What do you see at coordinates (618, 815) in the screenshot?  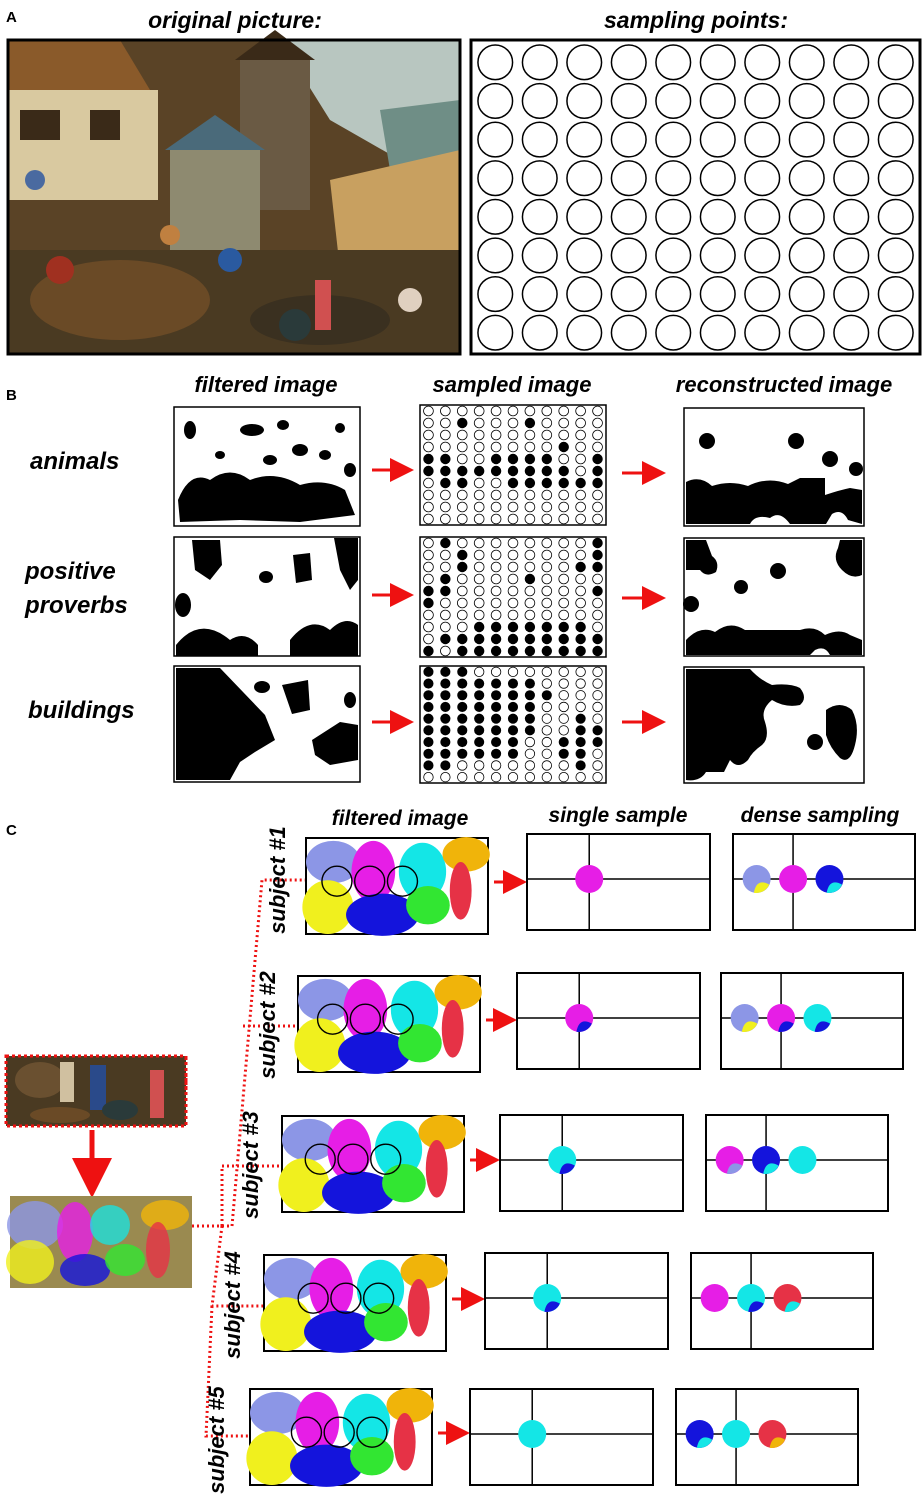 I see `col-single-title: single sample` at bounding box center [618, 815].